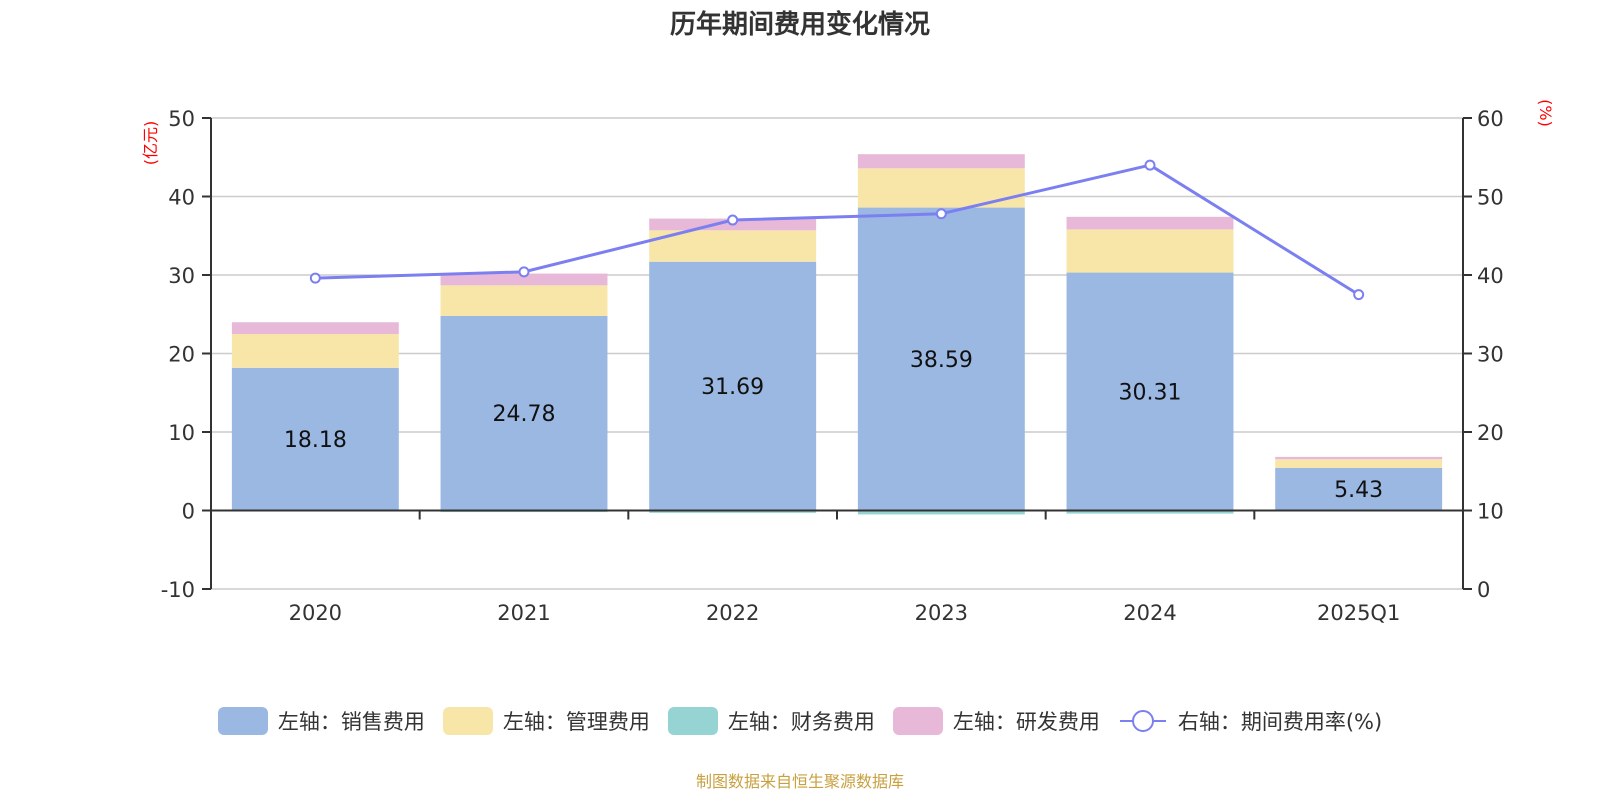 The image size is (1600, 800). I want to click on right-axis-tick-label: 20, so click(1490, 433).